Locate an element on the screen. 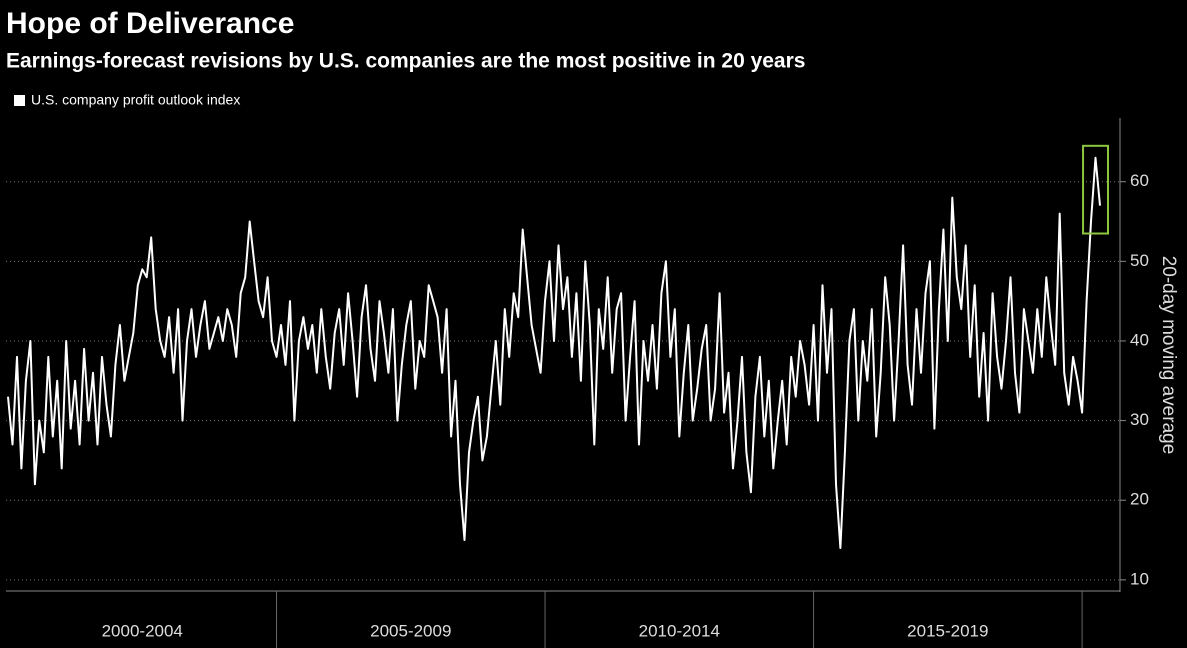  y-axis-label: 20-day moving average is located at coordinates (1168, 355).